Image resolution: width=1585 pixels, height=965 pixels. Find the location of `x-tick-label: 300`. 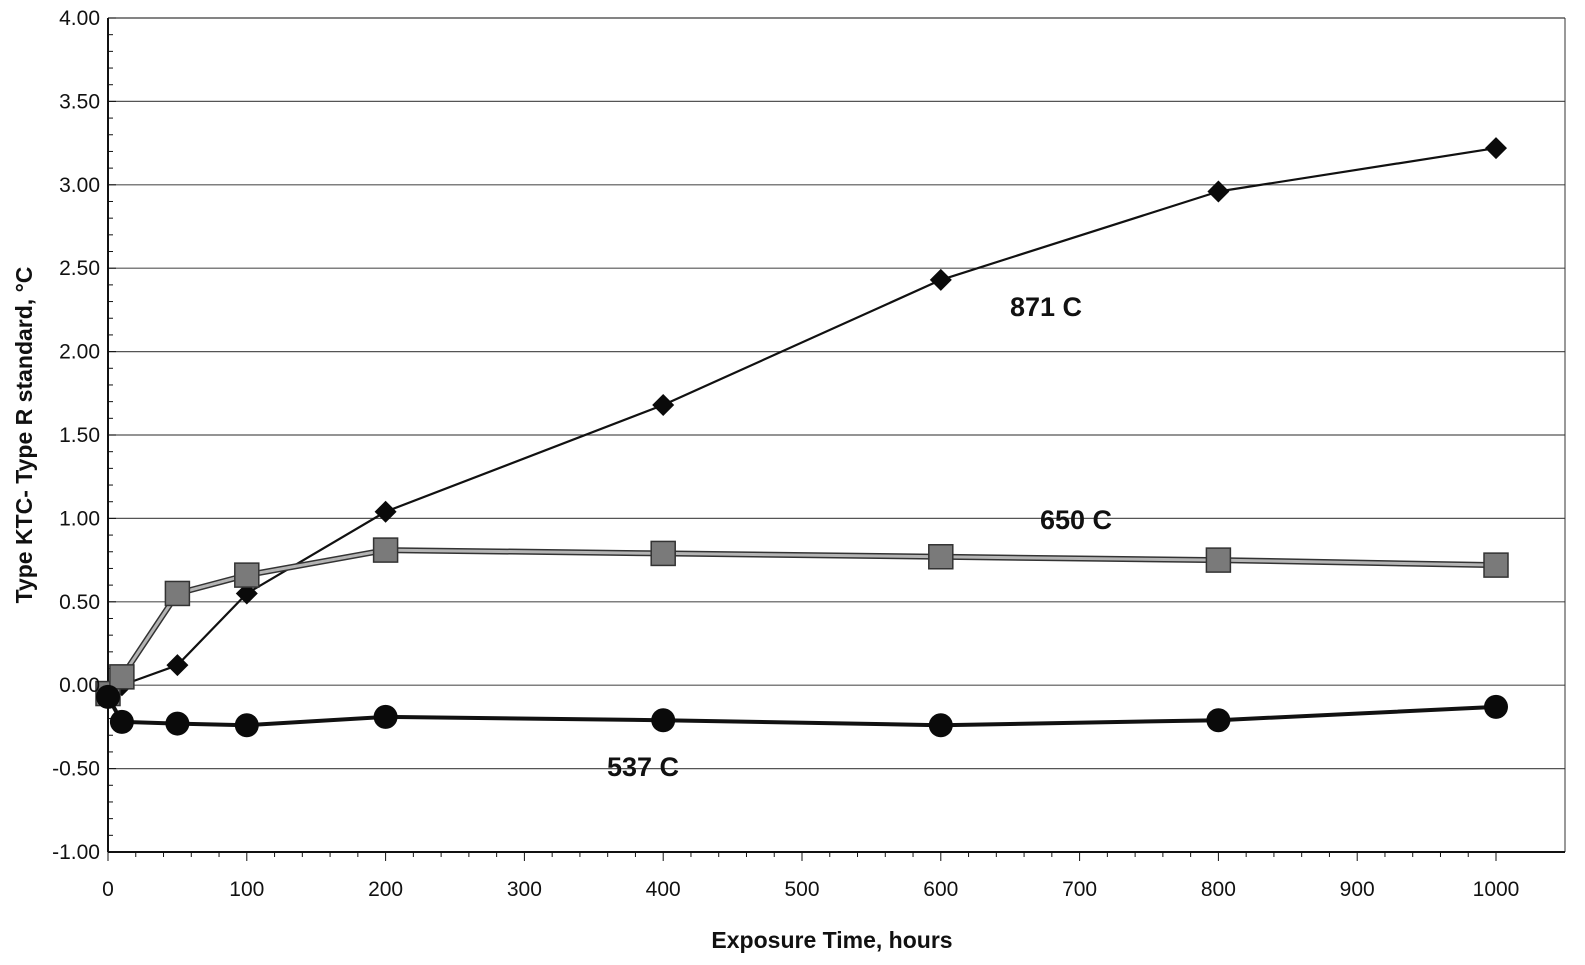

x-tick-label: 300 is located at coordinates (524, 889).